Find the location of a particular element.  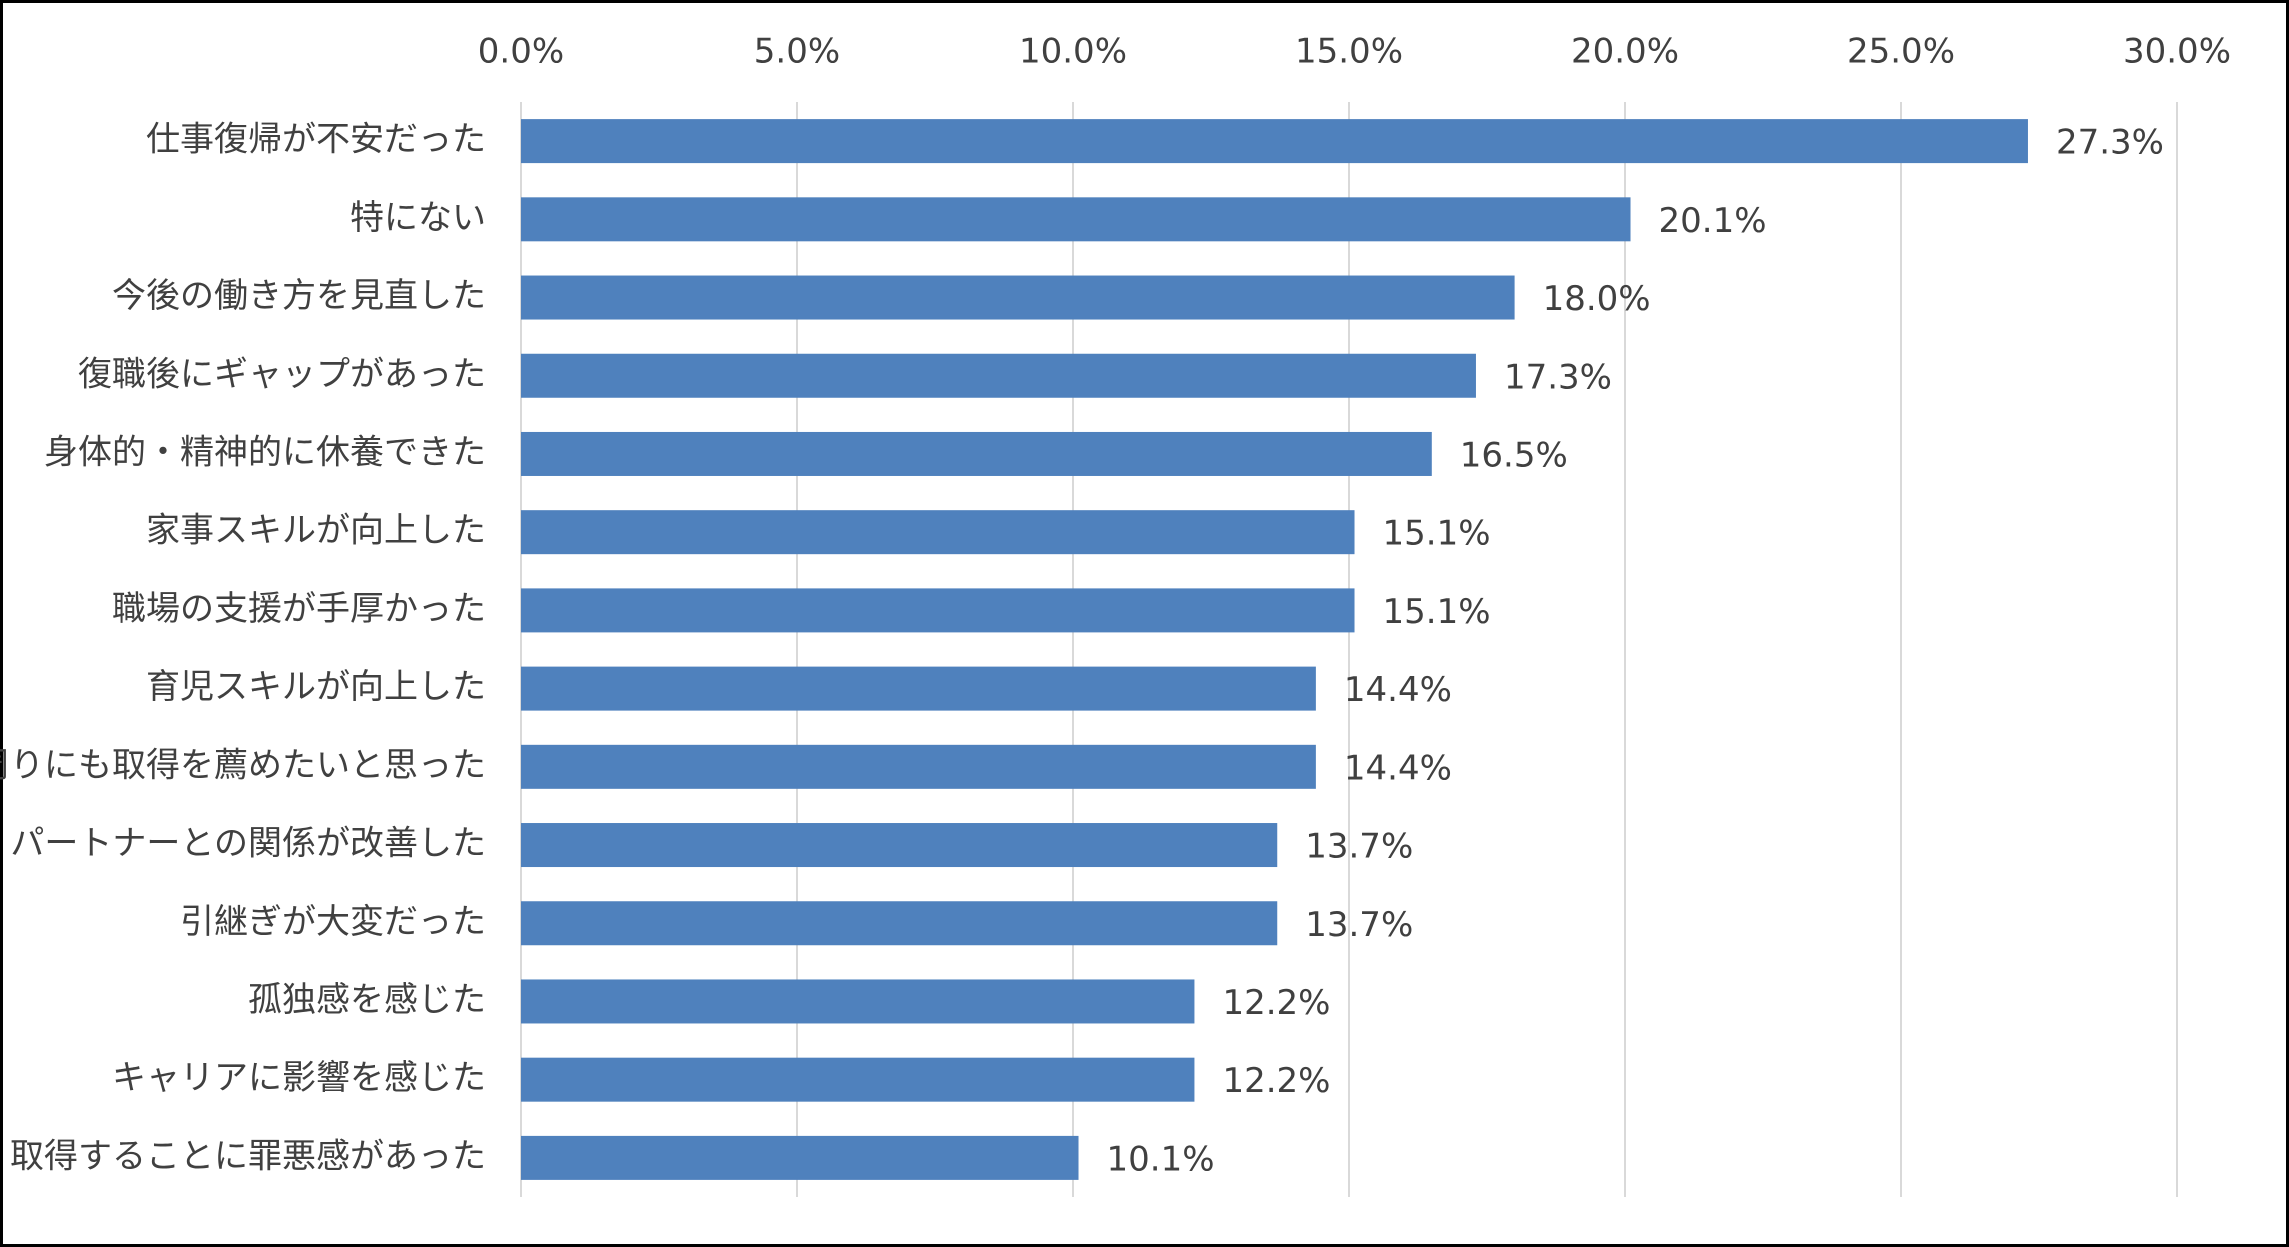

data-label: 20.1% is located at coordinates (1713, 221).